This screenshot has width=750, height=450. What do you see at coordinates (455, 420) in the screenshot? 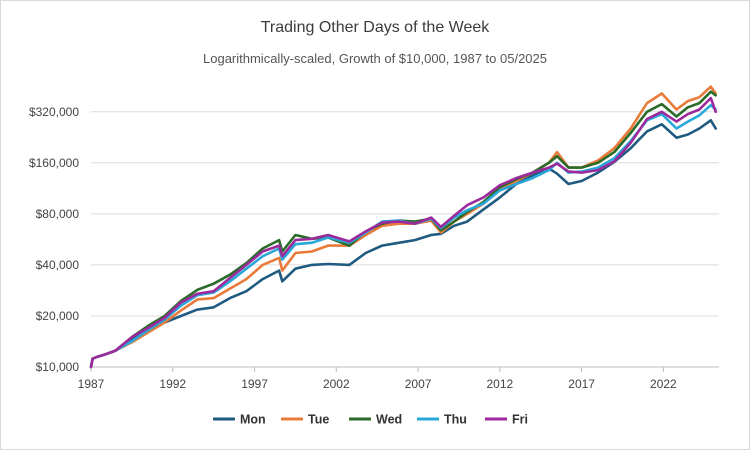
I see `legend-label-thu: Thu` at bounding box center [455, 420].